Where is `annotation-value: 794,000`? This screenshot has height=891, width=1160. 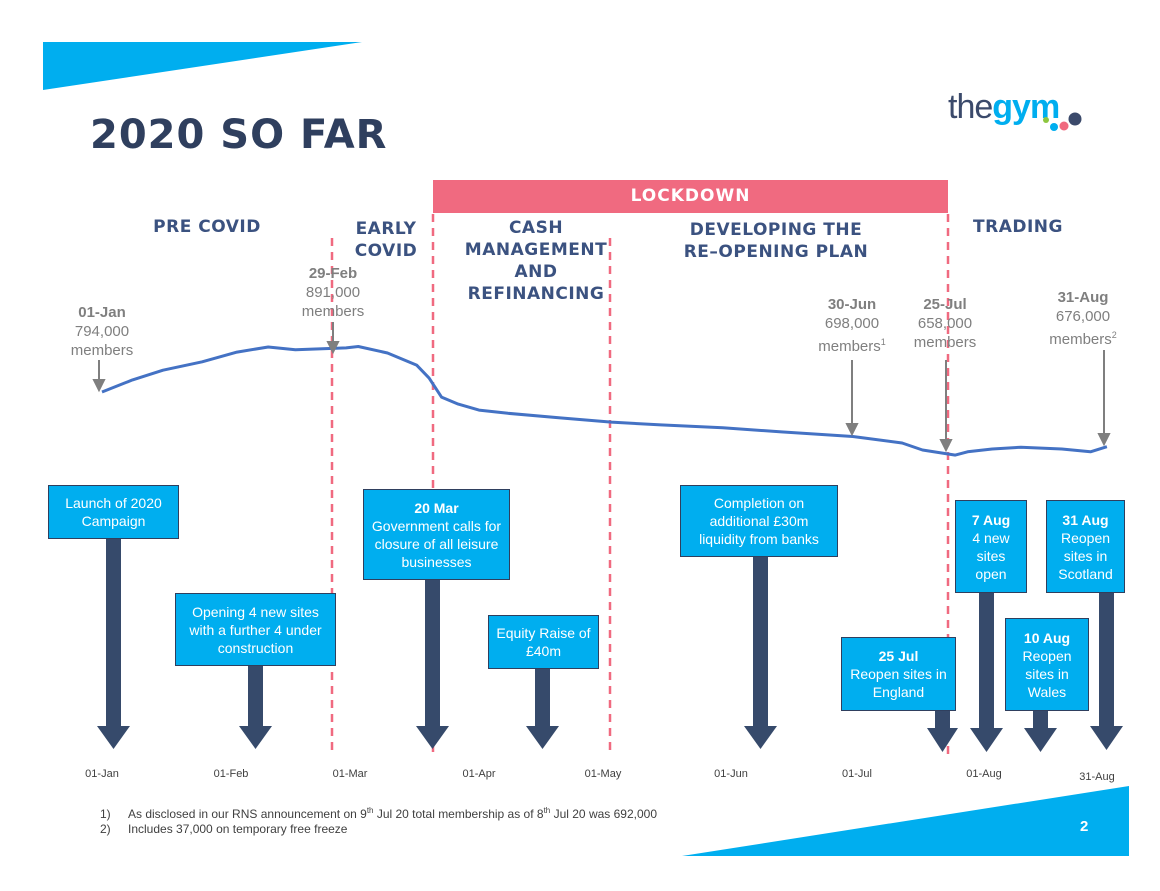
annotation-value: 794,000 is located at coordinates (102, 331).